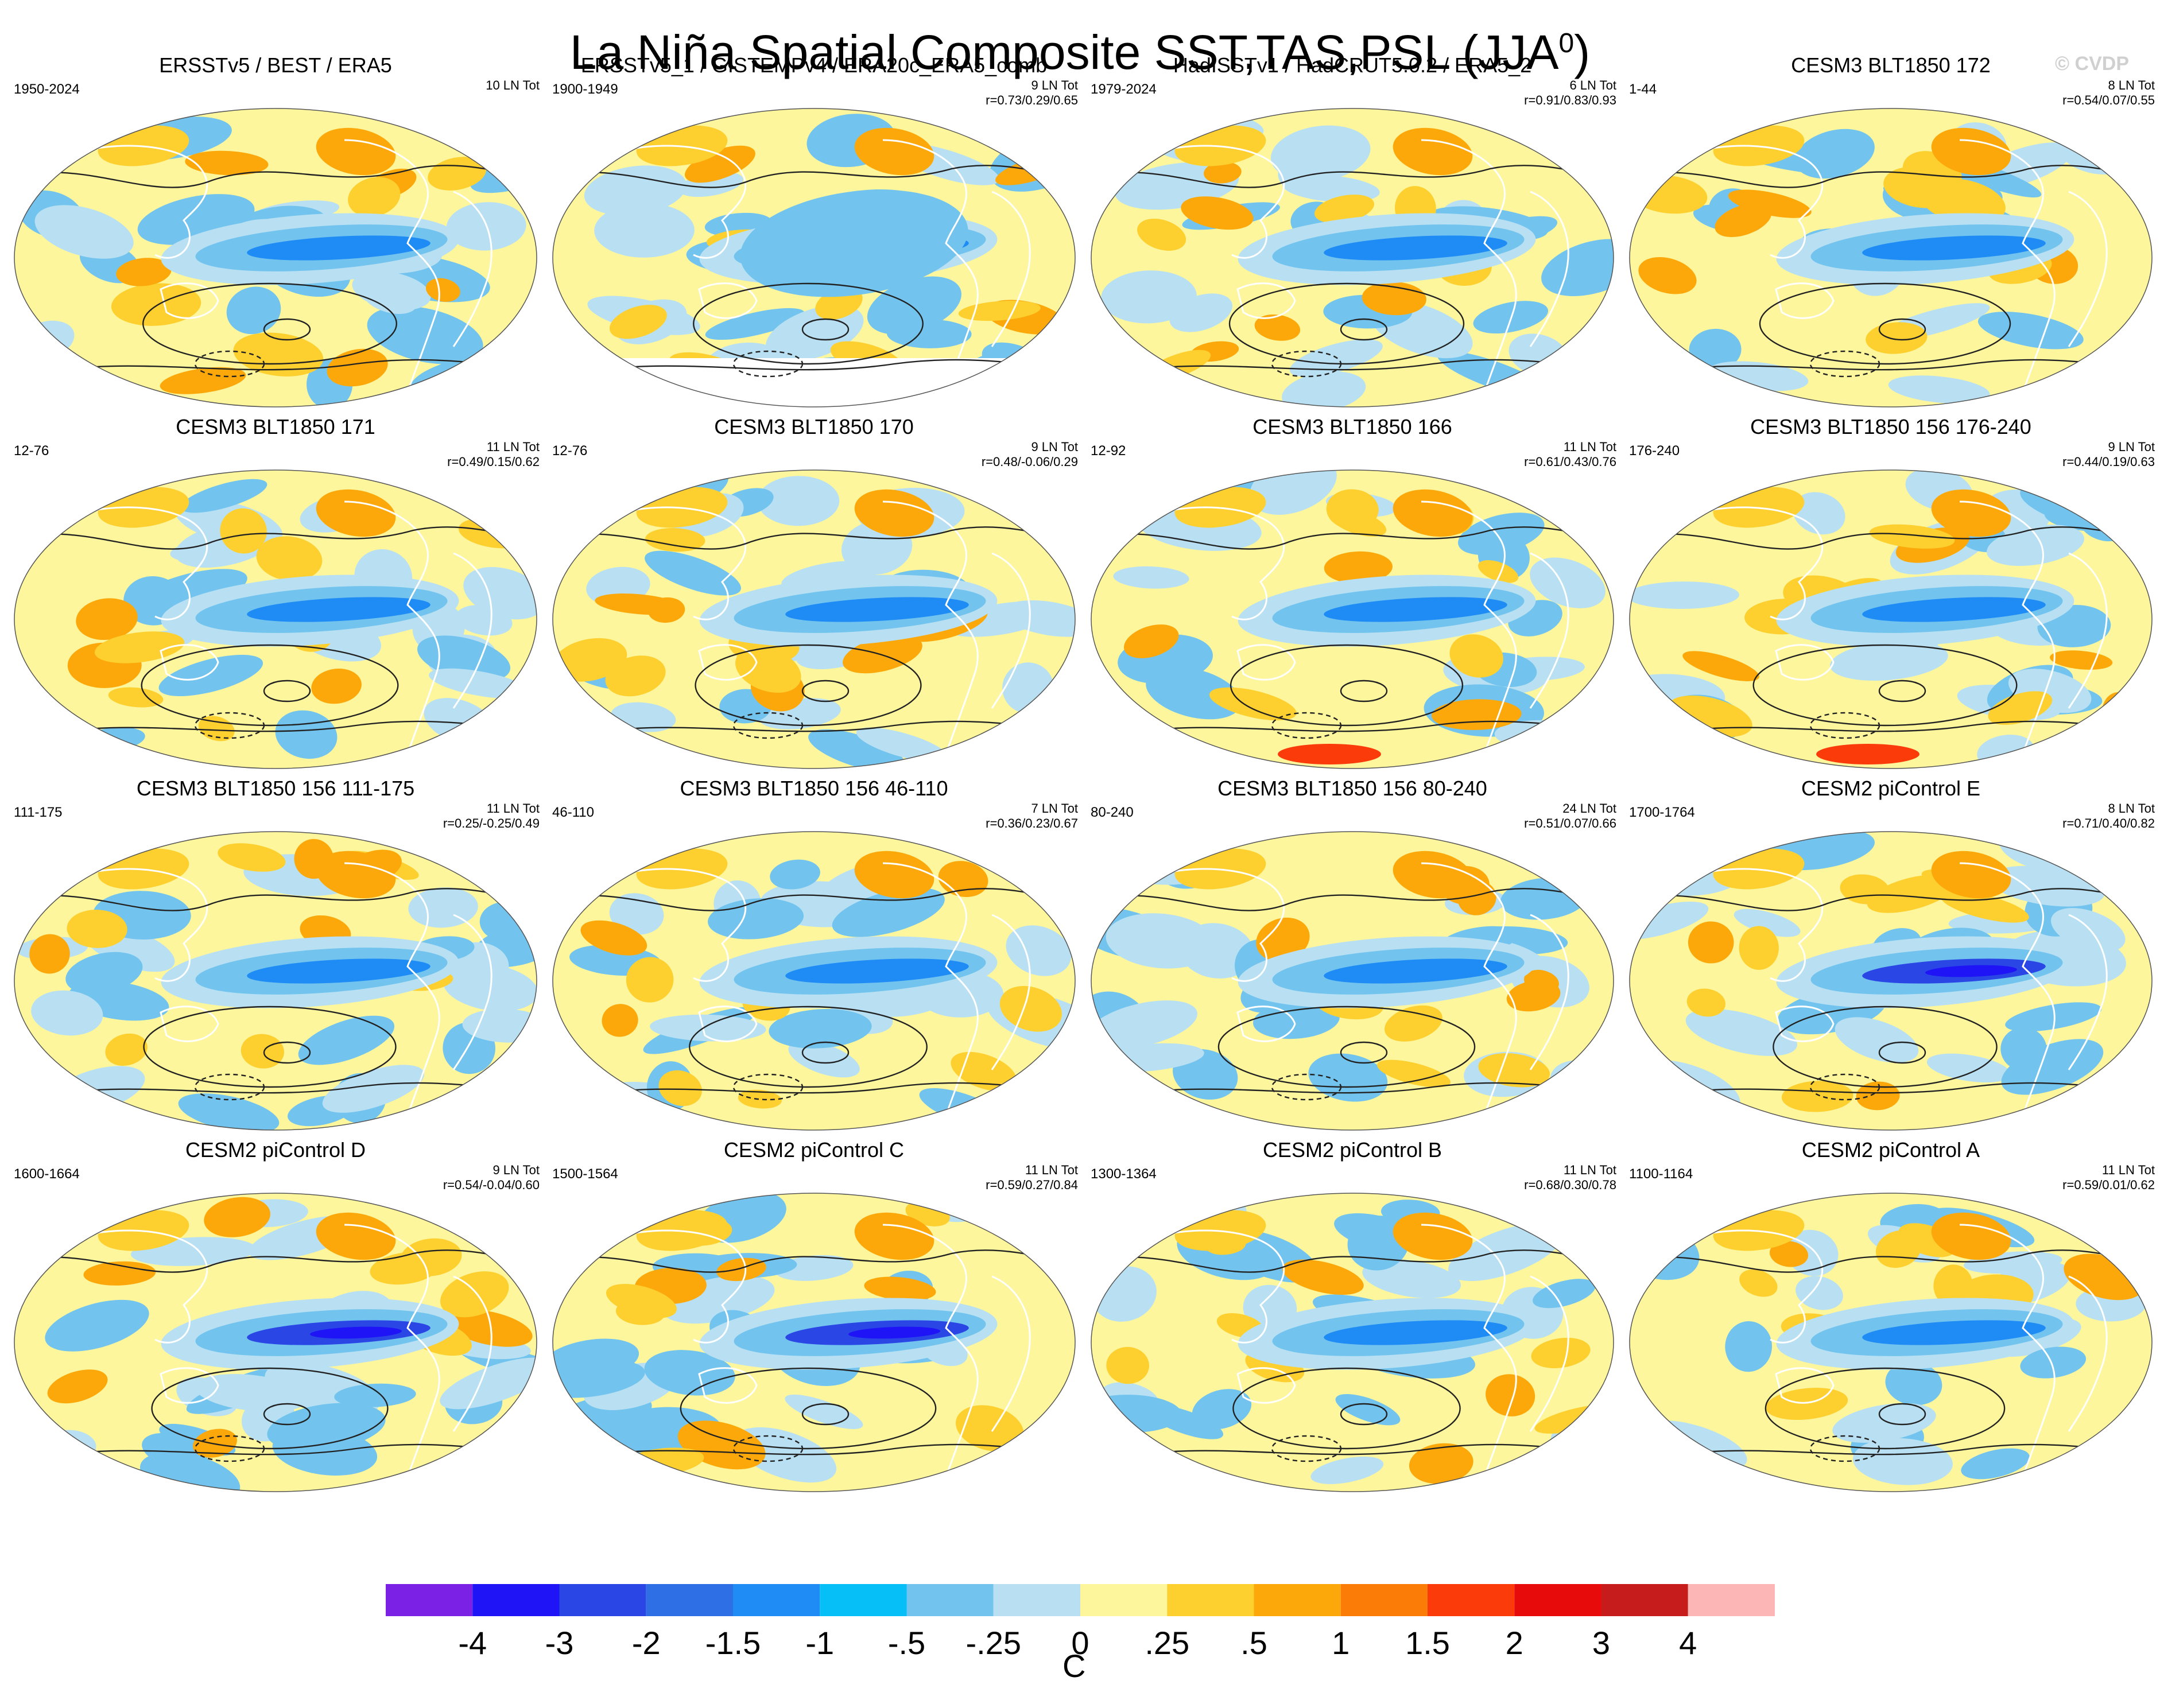  Describe the element at coordinates (570, 451) in the screenshot. I see `panel-years: 12-76` at that location.